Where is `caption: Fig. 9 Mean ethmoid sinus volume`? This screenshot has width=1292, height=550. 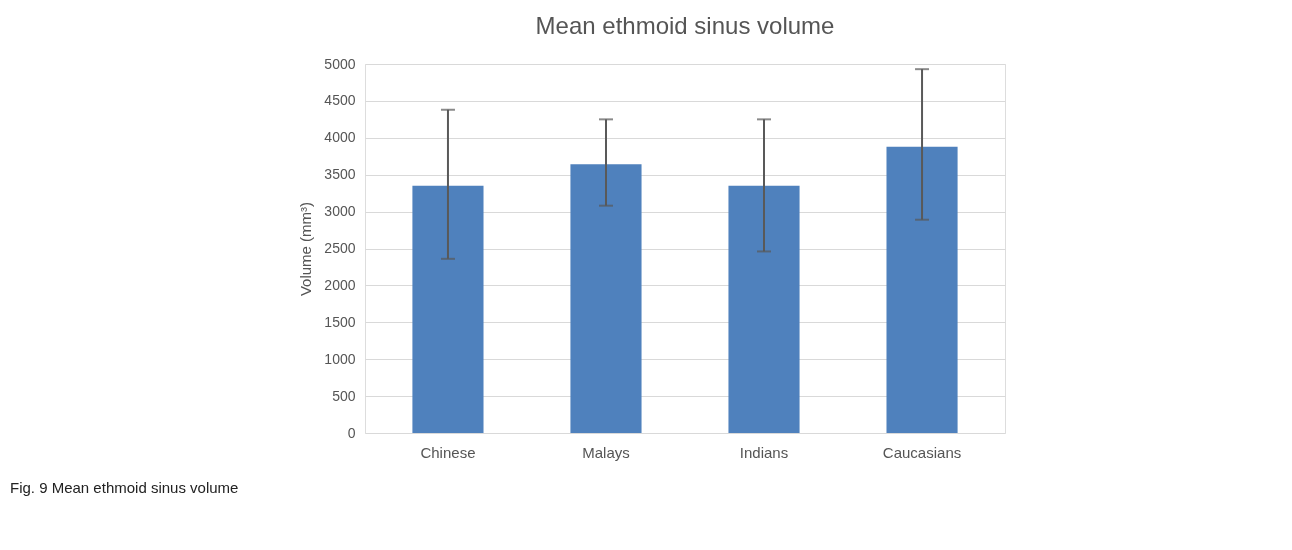
caption: Fig. 9 Mean ethmoid sinus volume is located at coordinates (124, 487).